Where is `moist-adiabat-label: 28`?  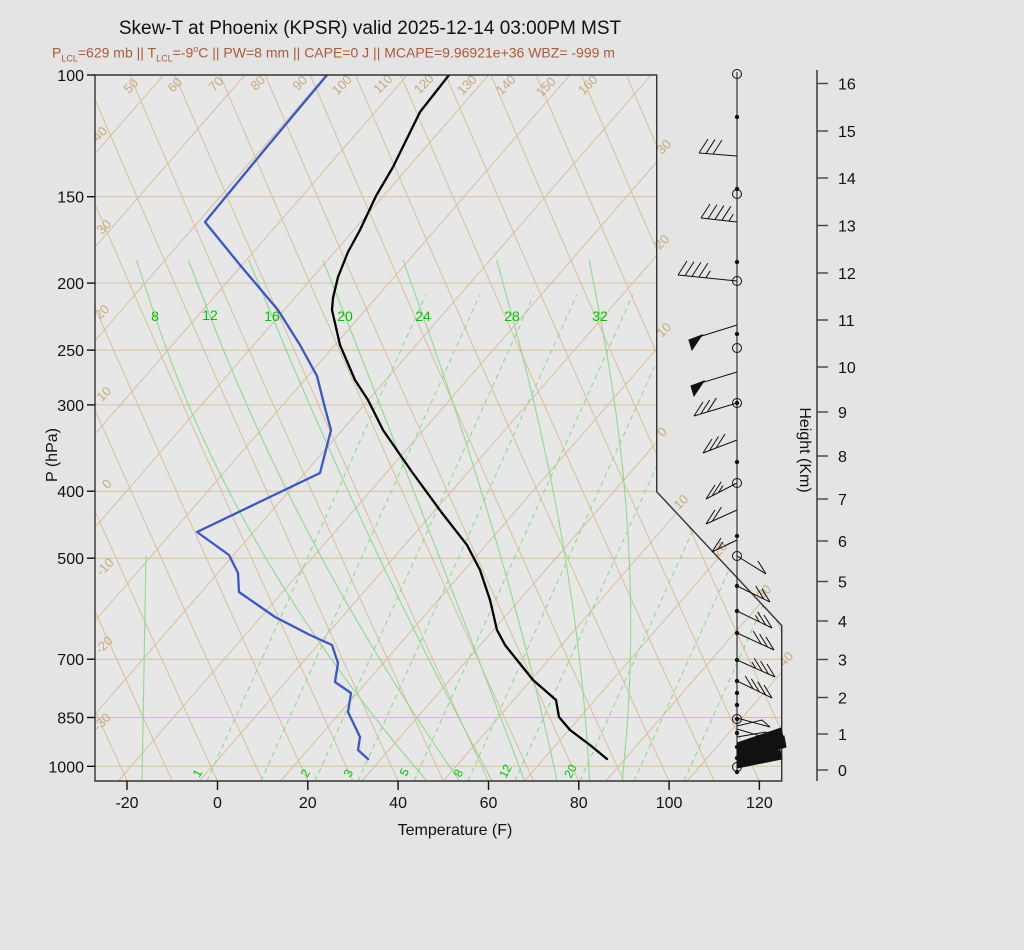 moist-adiabat-label: 28 is located at coordinates (512, 316).